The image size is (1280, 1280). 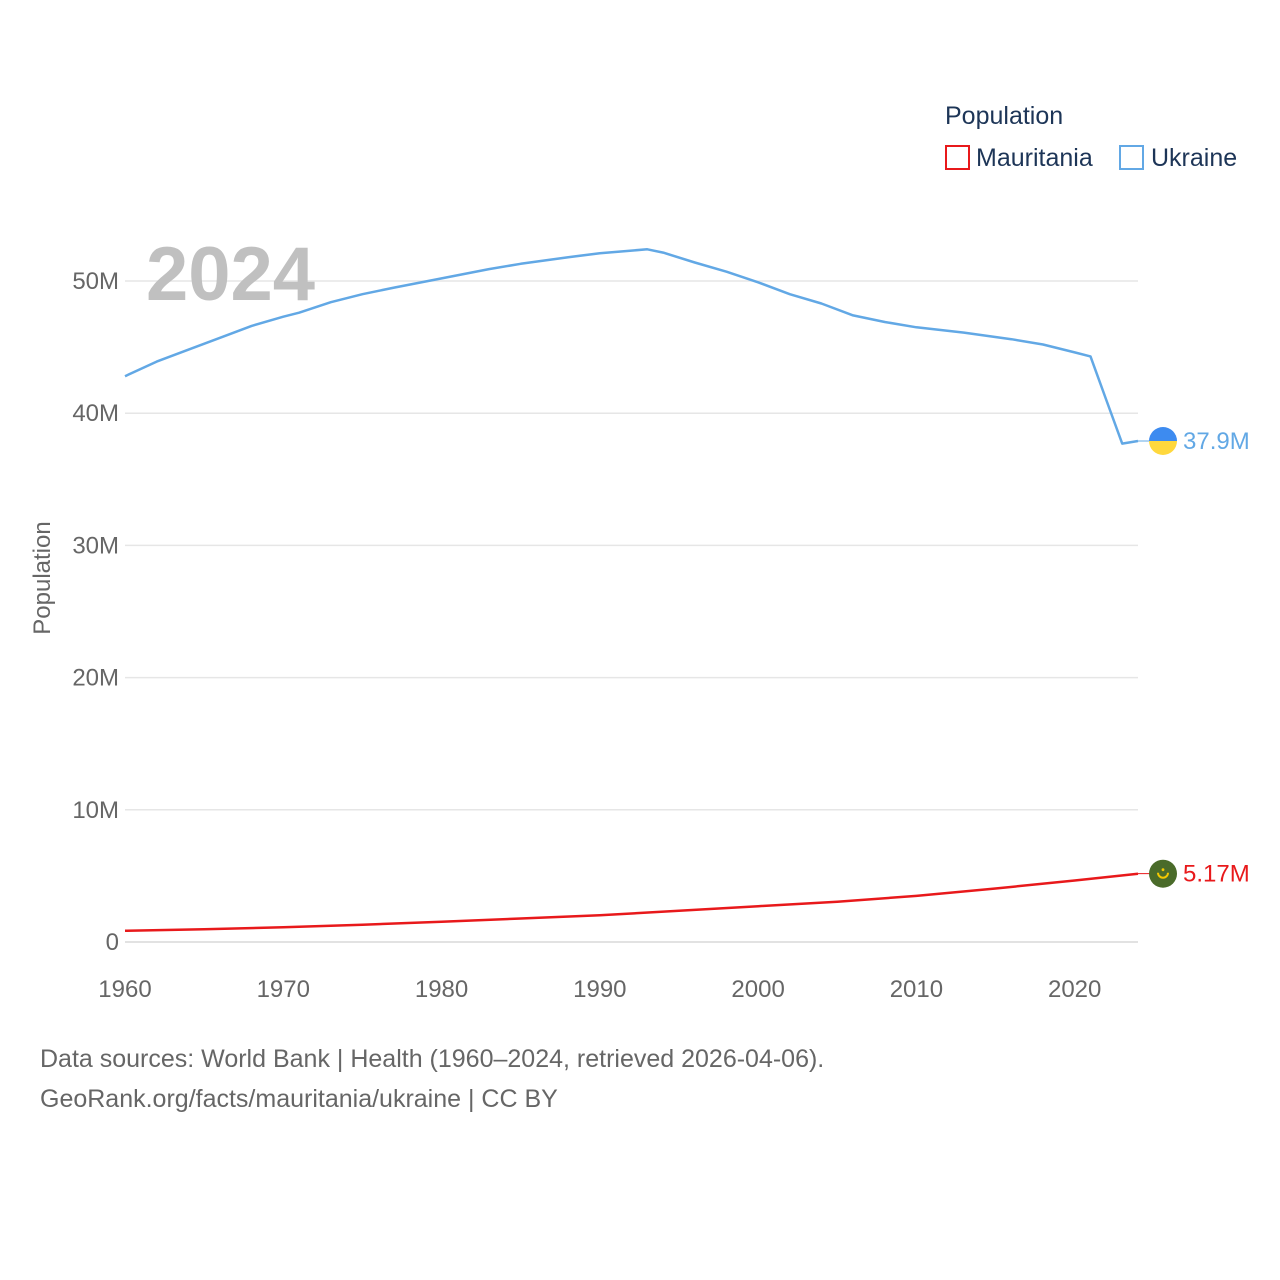 What do you see at coordinates (441, 989) in the screenshot?
I see `x-tick-label: 1980` at bounding box center [441, 989].